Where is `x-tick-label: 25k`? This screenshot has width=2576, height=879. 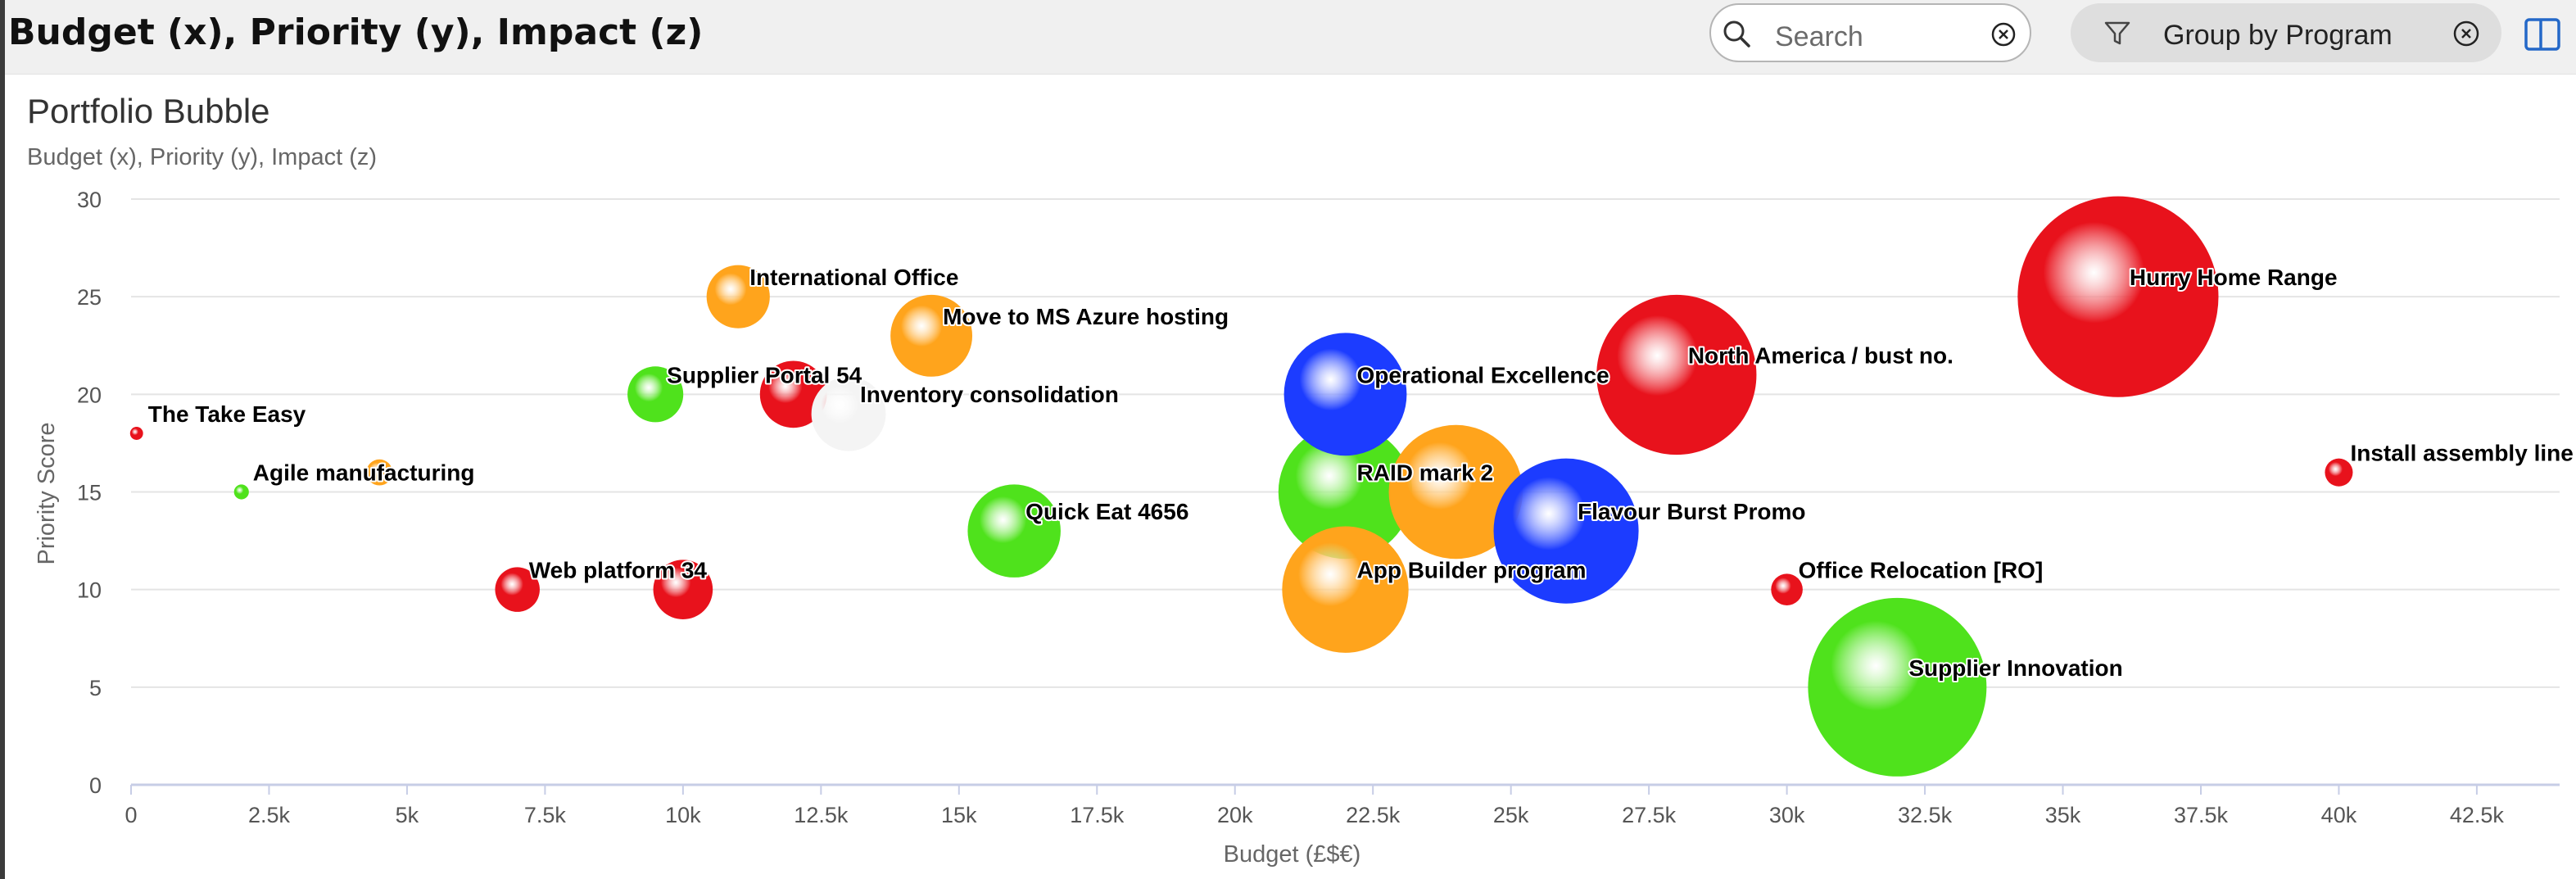 x-tick-label: 25k is located at coordinates (1511, 815).